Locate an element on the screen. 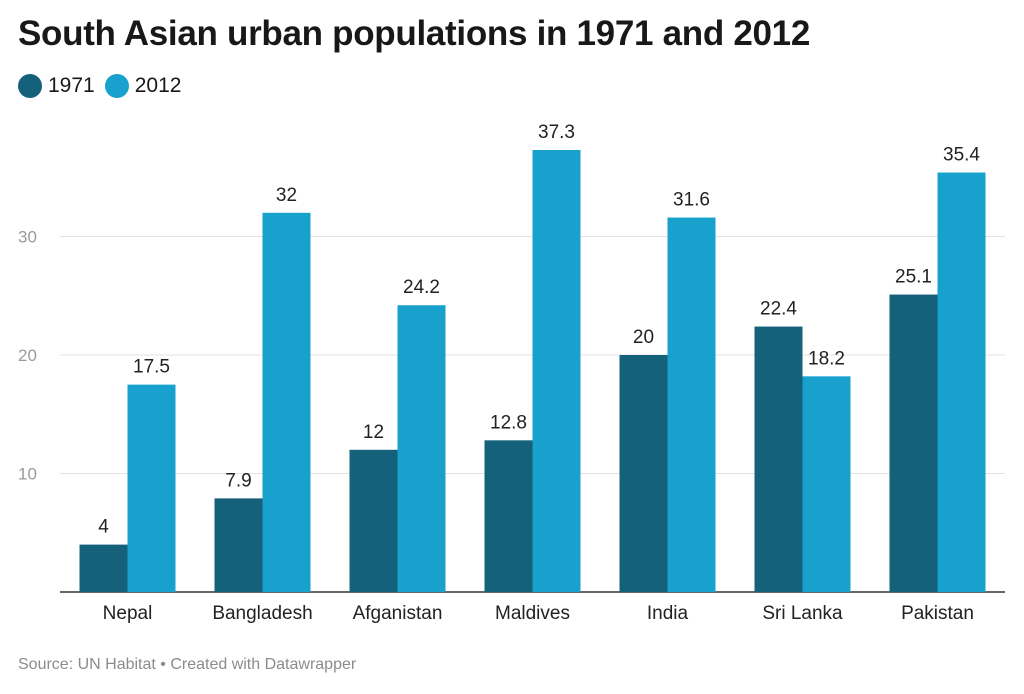 Image resolution: width=1024 pixels, height=694 pixels. data-label: 35.4 is located at coordinates (961, 155).